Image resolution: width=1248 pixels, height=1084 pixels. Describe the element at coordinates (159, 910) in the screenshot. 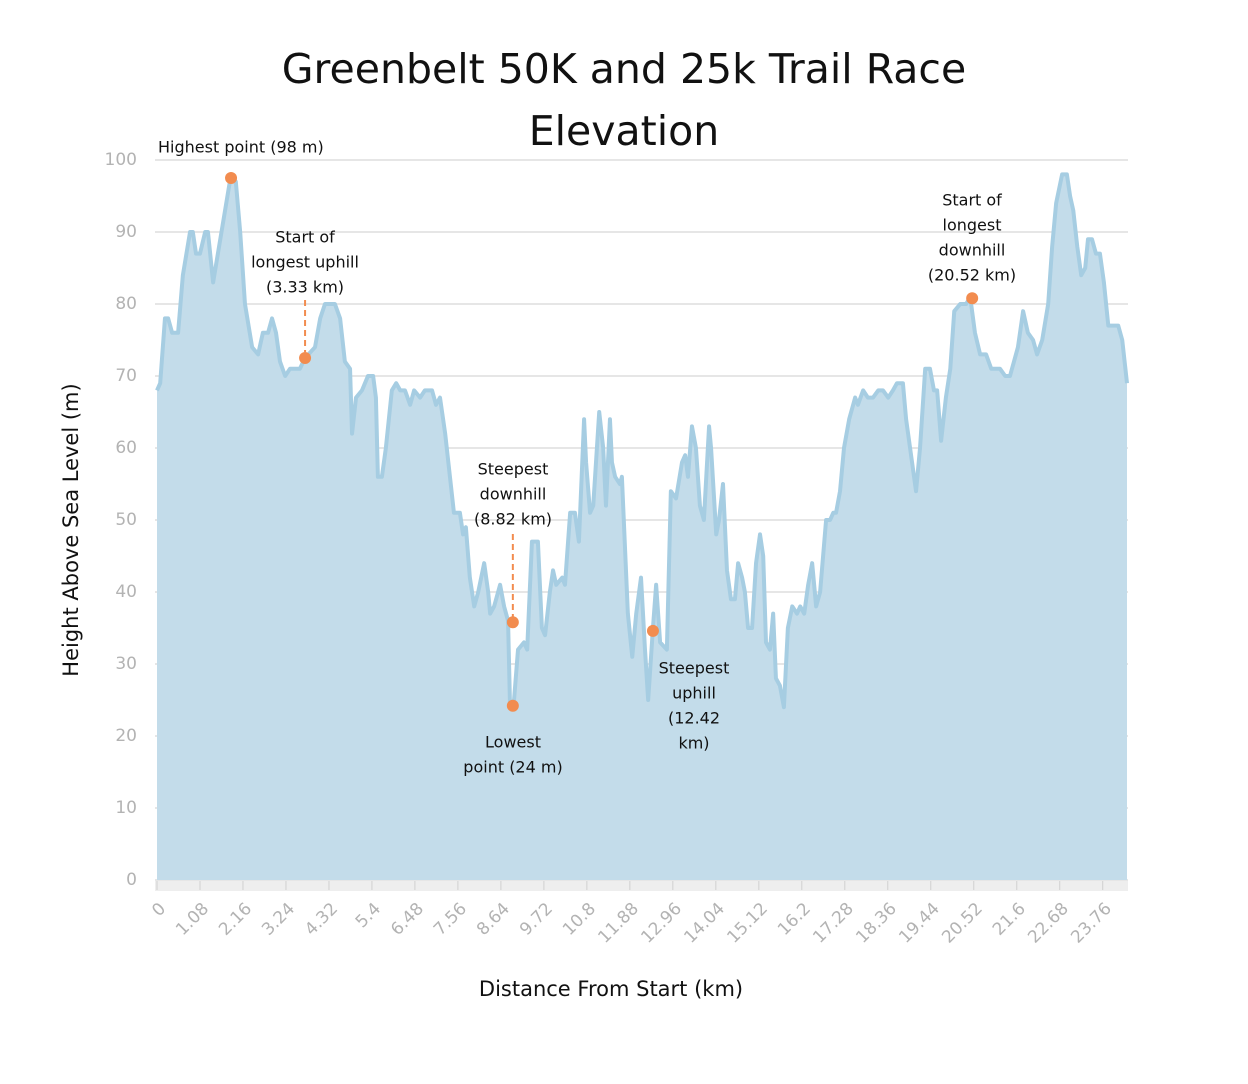

I see `x-tick-label: 0` at that location.